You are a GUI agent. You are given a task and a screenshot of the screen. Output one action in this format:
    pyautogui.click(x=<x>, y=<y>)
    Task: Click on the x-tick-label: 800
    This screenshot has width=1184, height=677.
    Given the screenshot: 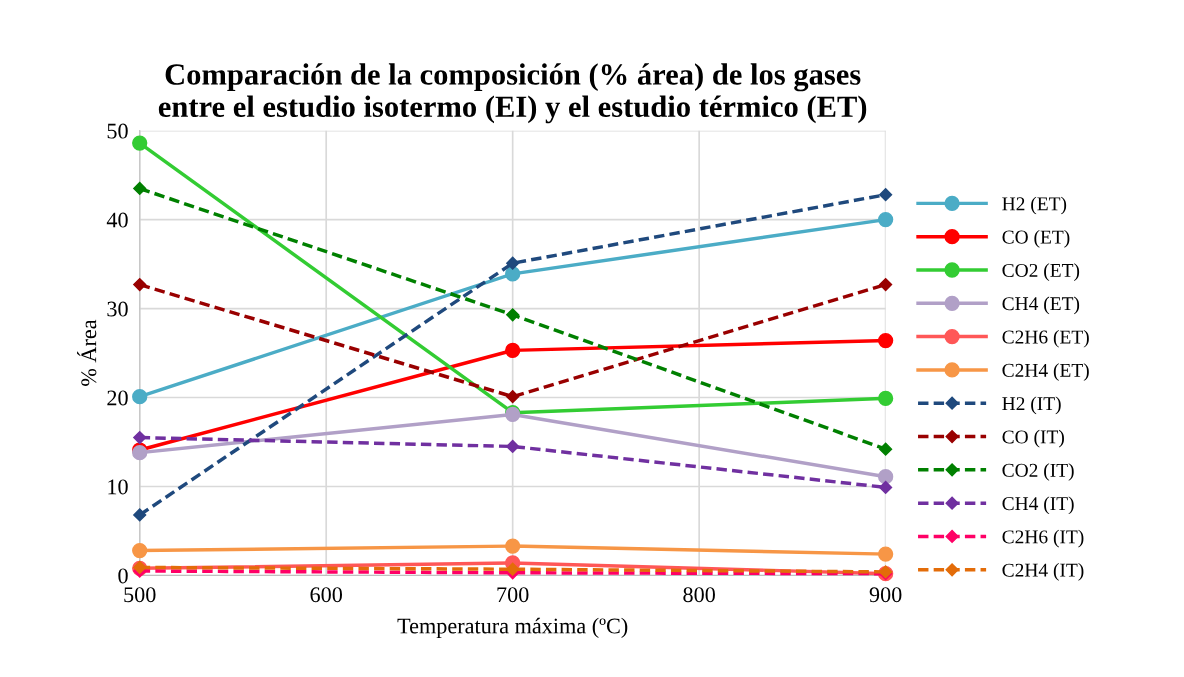 What is the action you would take?
    pyautogui.click(x=699, y=595)
    